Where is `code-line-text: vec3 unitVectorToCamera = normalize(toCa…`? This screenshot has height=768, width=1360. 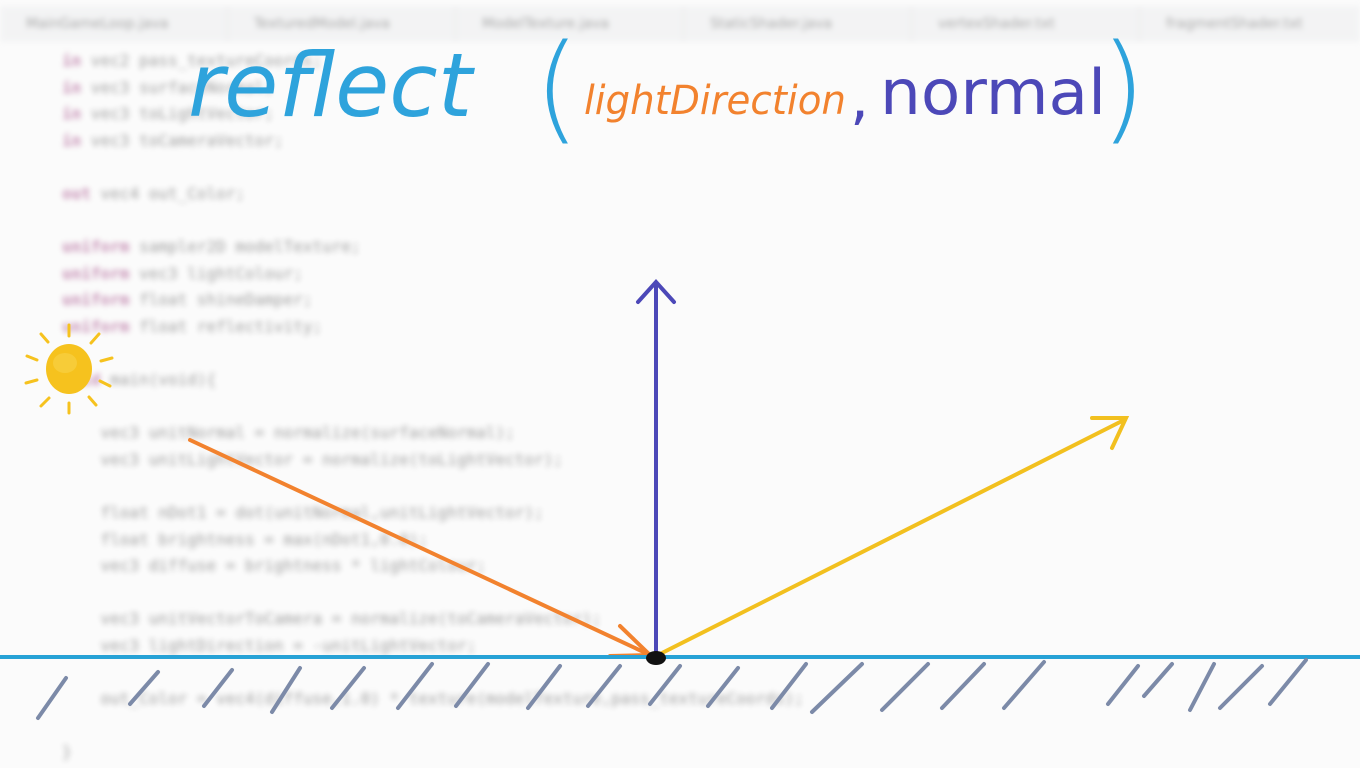 code-line-text: vec3 unitVectorToCamera = normalize(toCa… is located at coordinates (332, 619).